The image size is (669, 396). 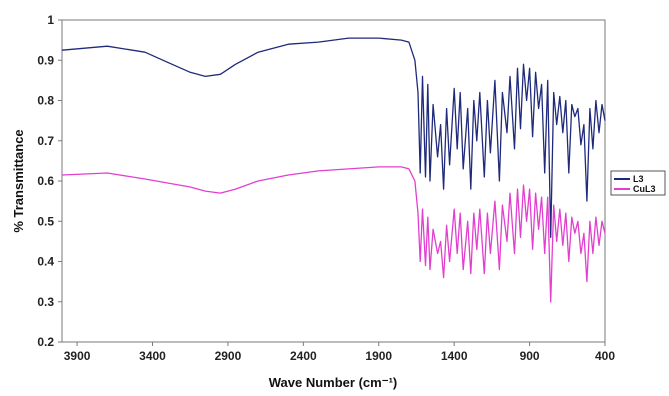 I want to click on y-tick-label: 0.6, so click(x=45, y=181).